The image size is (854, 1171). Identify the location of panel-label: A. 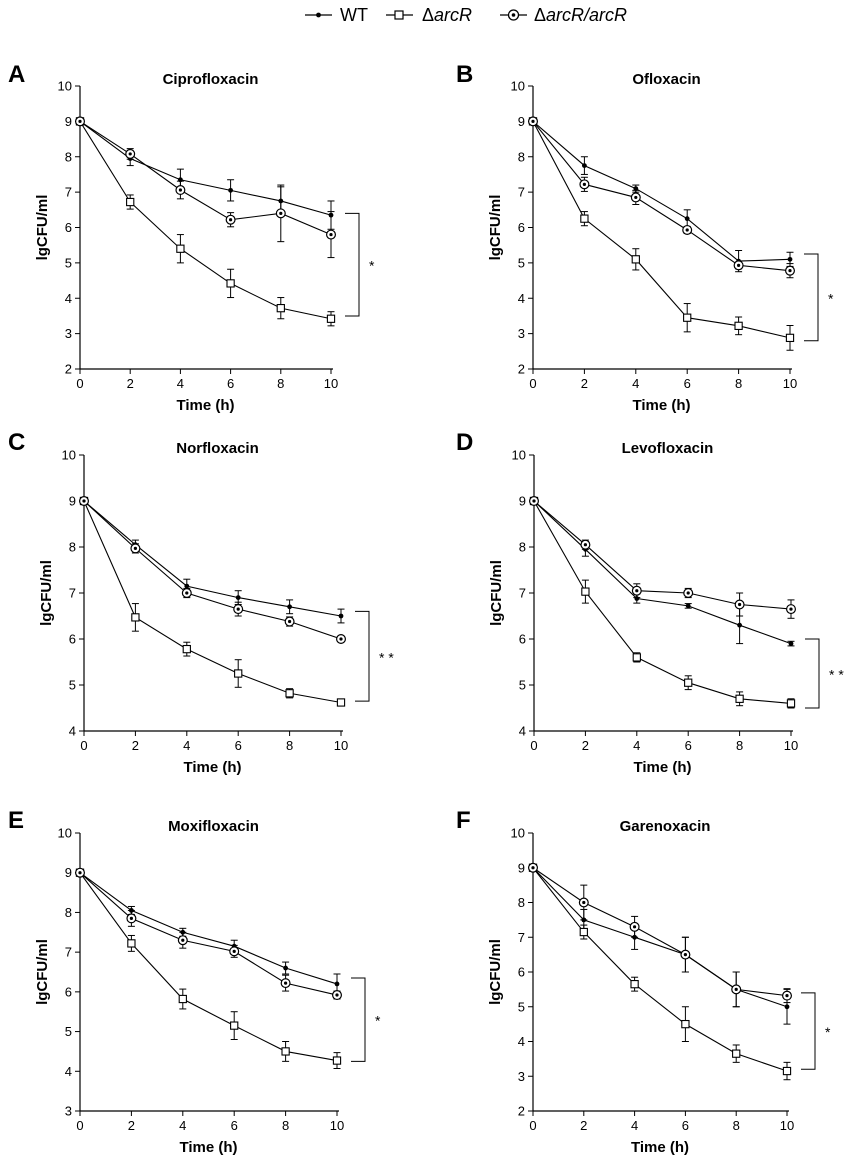
(16, 74).